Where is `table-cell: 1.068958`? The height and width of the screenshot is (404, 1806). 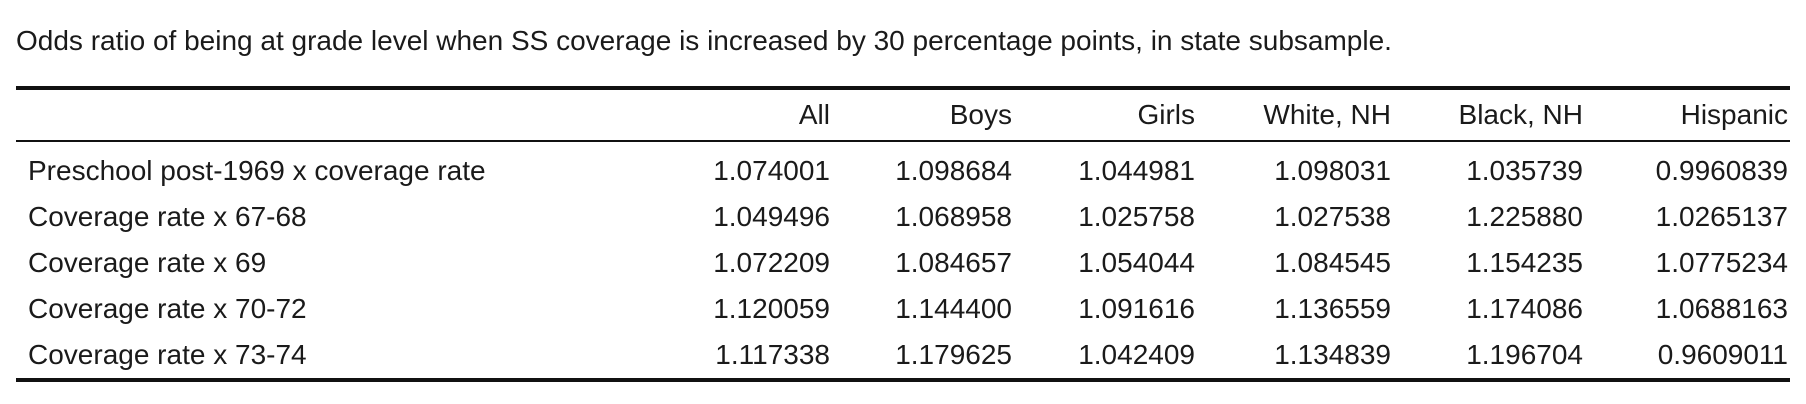
table-cell: 1.068958 is located at coordinates (953, 216).